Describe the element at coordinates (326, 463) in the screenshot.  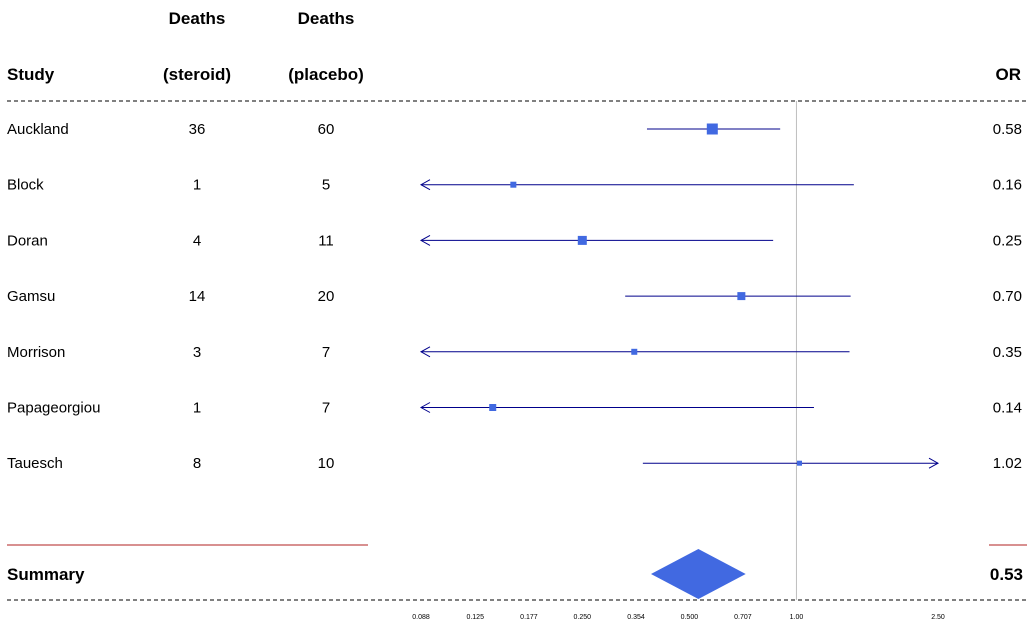
I see `deaths-placebo: 10` at that location.